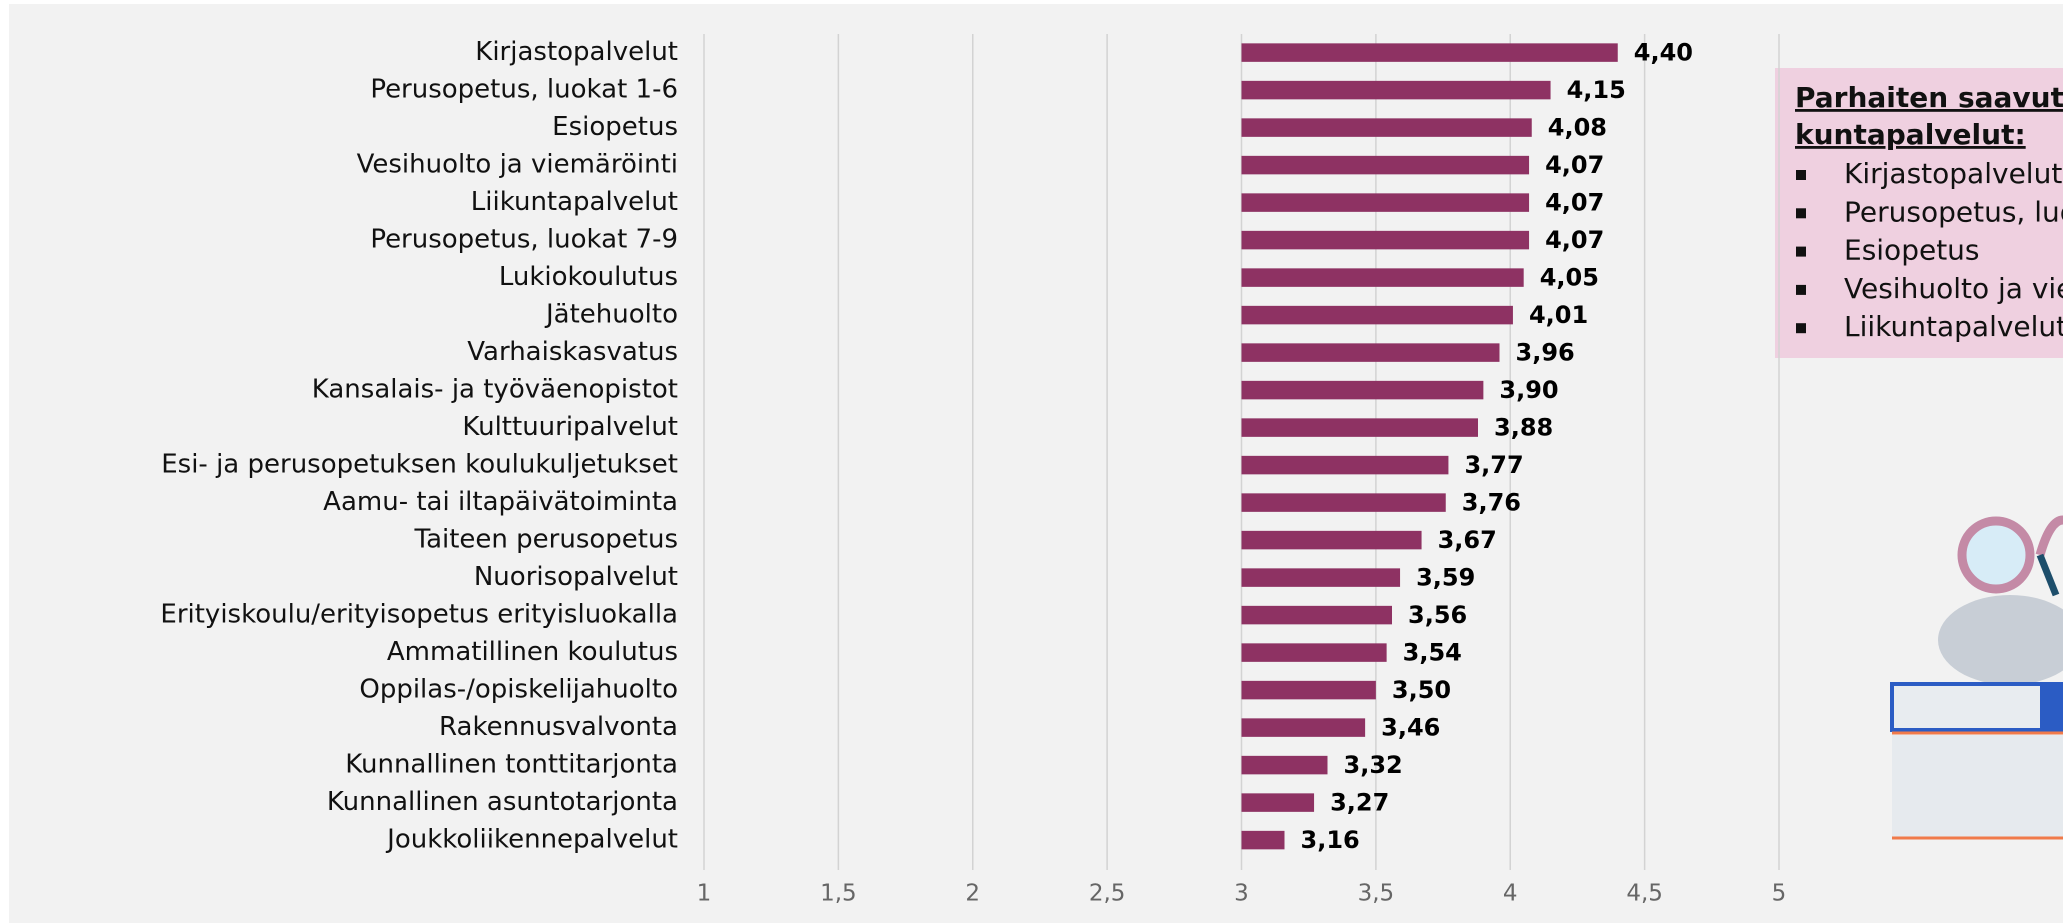  Describe the element at coordinates (1510, 894) in the screenshot. I see `x-tick-label: 4` at that location.